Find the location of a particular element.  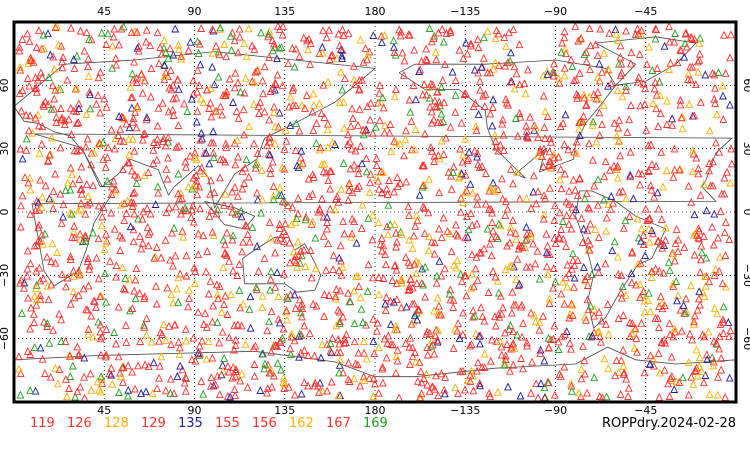

right-lat-label: 60 is located at coordinates (745, 85).